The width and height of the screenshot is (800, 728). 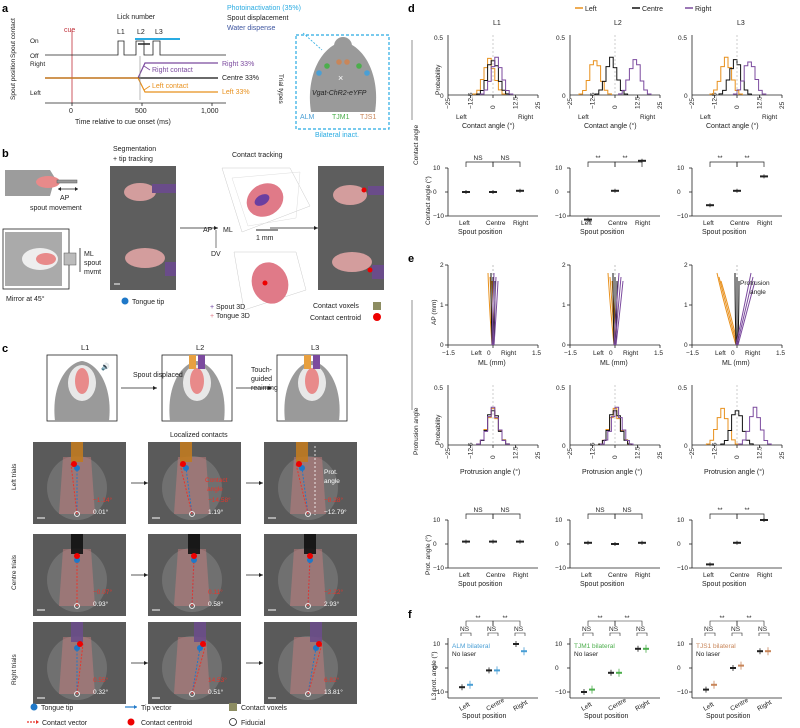 I want to click on protrusion-angle-side-label: Protrusion angle, so click(x=416, y=431).